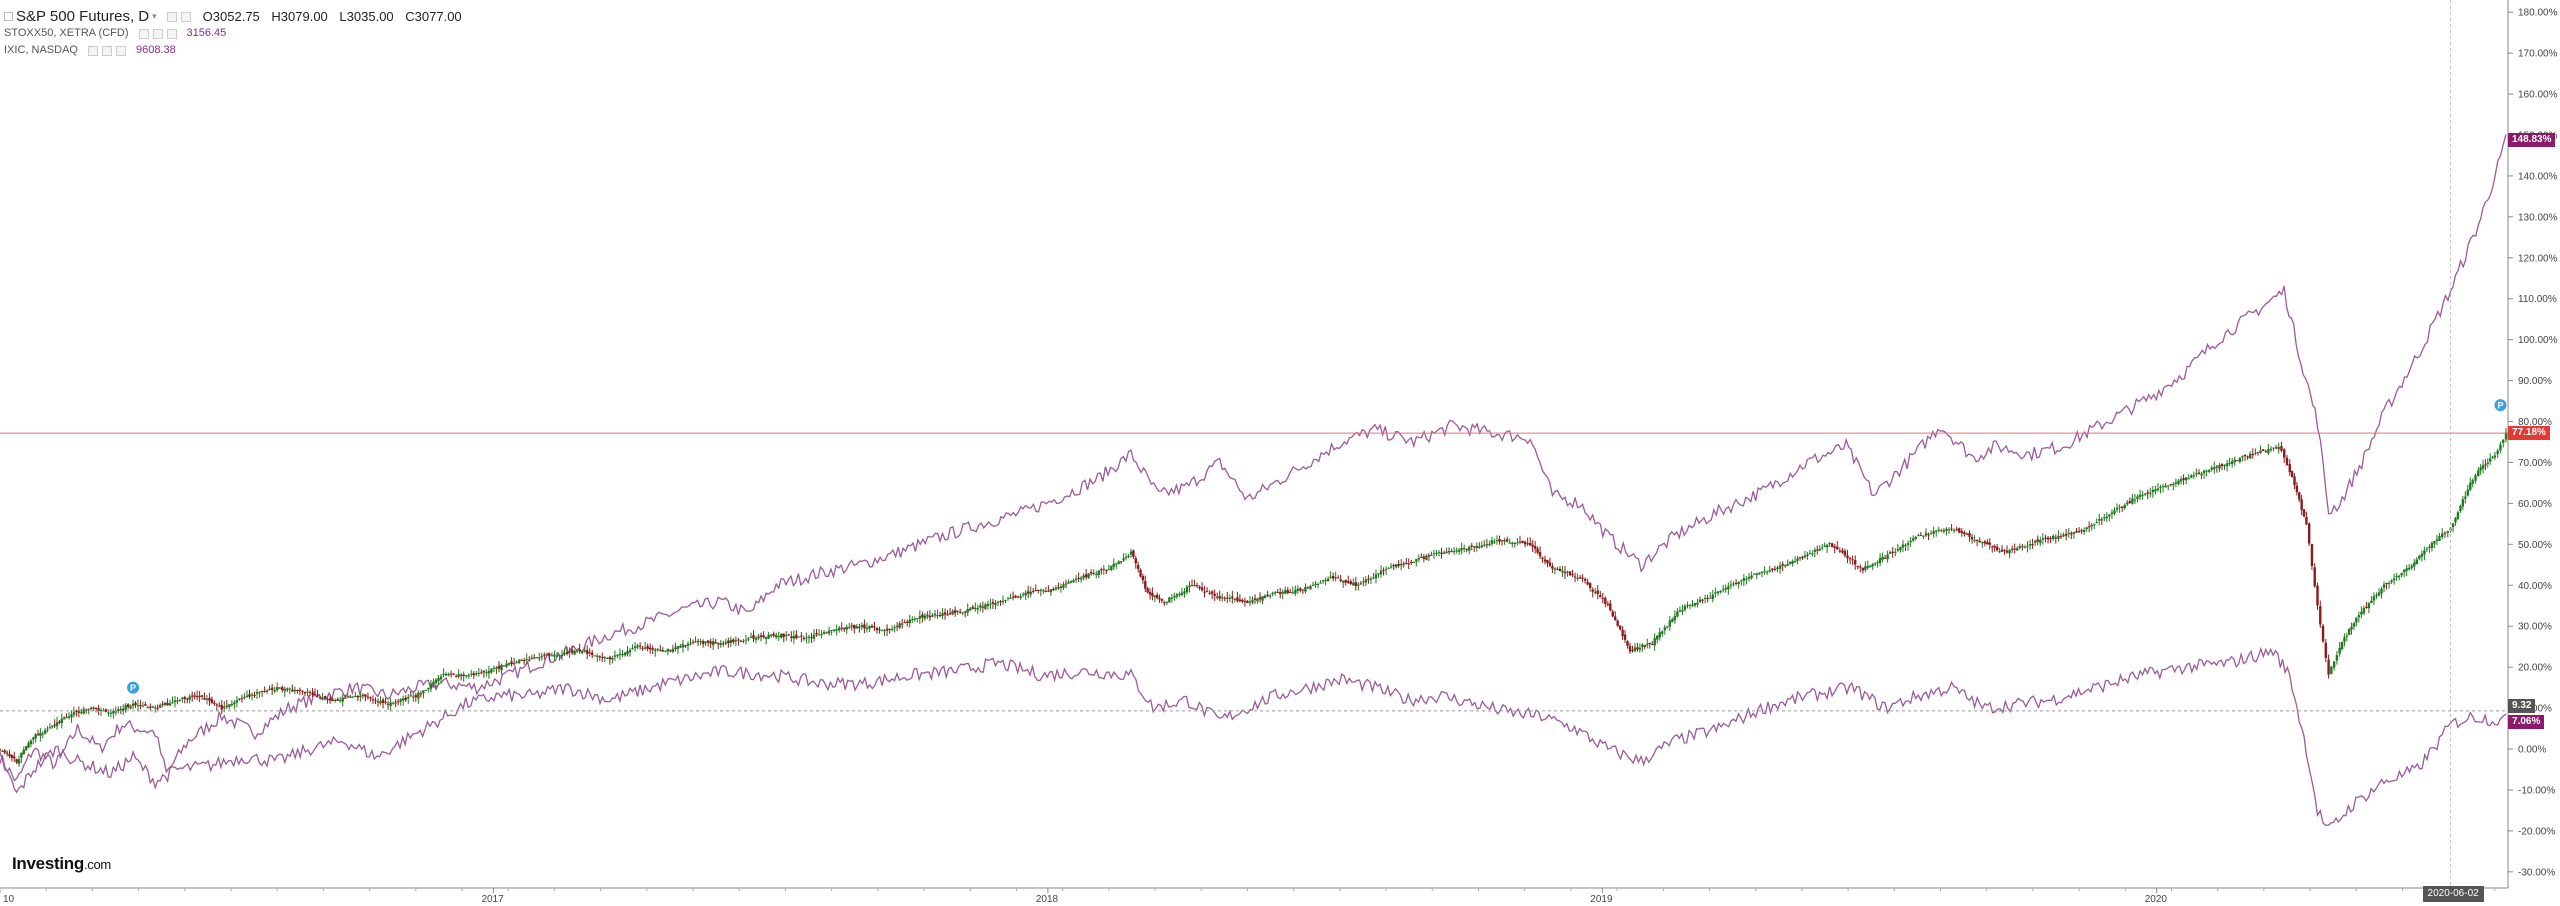 This screenshot has width=2560, height=906. I want to click on investing-logo: Investing.com, so click(61, 864).